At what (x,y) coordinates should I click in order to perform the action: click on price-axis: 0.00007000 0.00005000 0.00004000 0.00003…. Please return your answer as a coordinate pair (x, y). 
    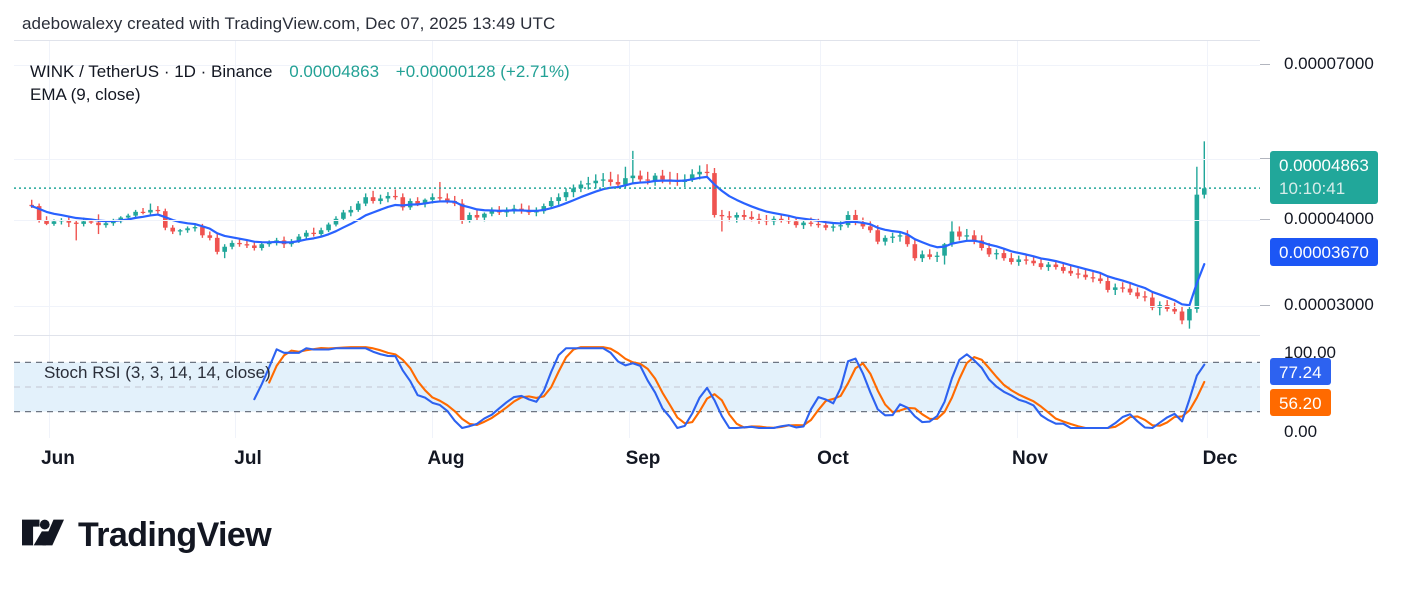
    Looking at the image, I should click on (1337, 240).